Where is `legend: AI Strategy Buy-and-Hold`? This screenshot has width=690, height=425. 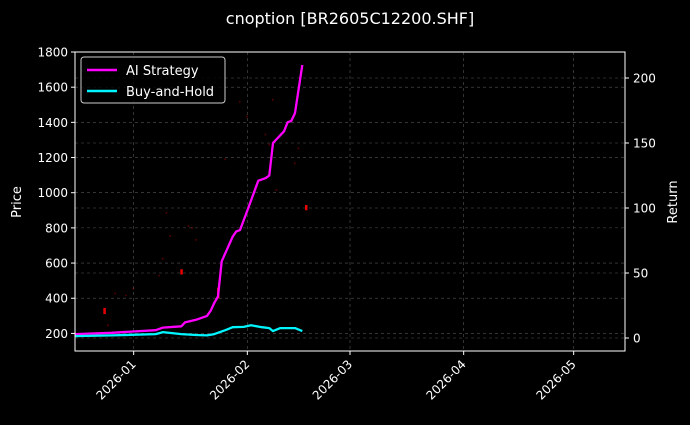 legend: AI Strategy Buy-and-Hold is located at coordinates (153, 80).